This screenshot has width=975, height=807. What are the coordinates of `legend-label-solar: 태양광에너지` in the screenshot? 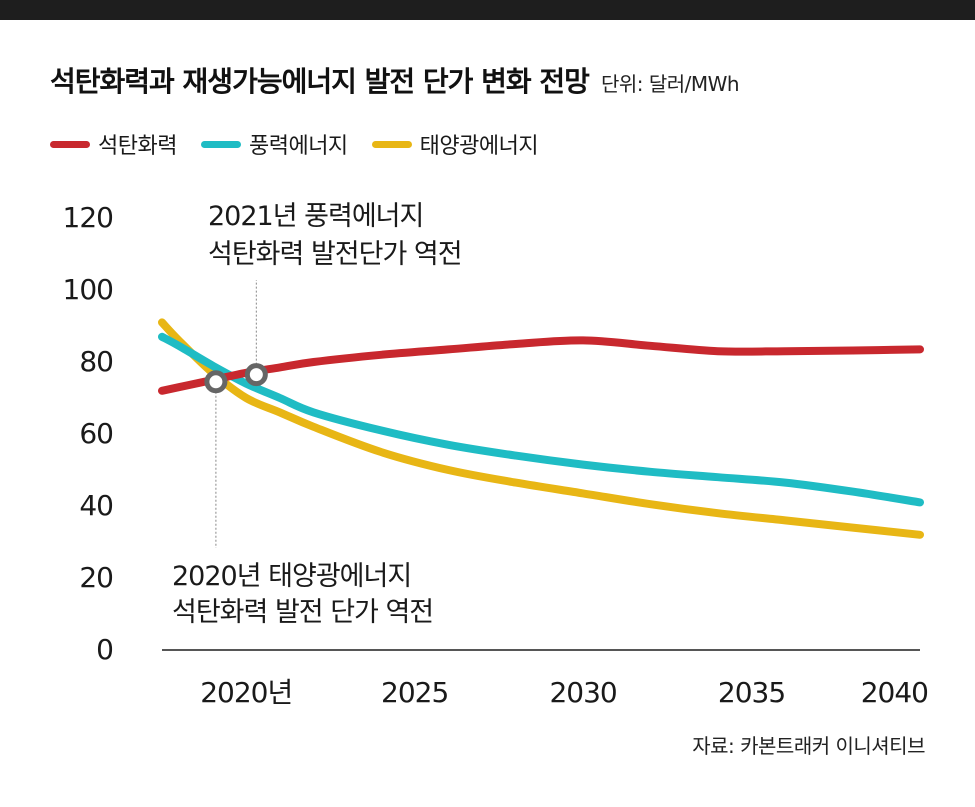 It's located at (479, 146).